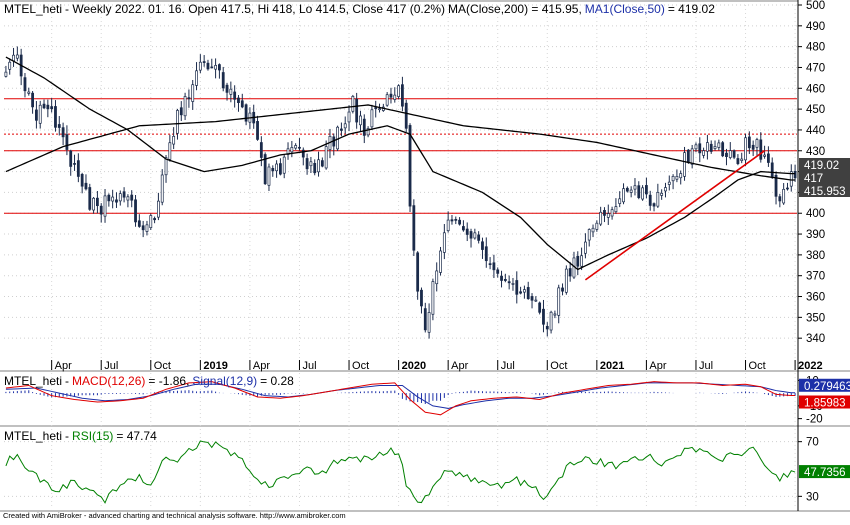 This screenshot has height=525, width=850. I want to click on signal-label: Signal(12,9), so click(224, 381).